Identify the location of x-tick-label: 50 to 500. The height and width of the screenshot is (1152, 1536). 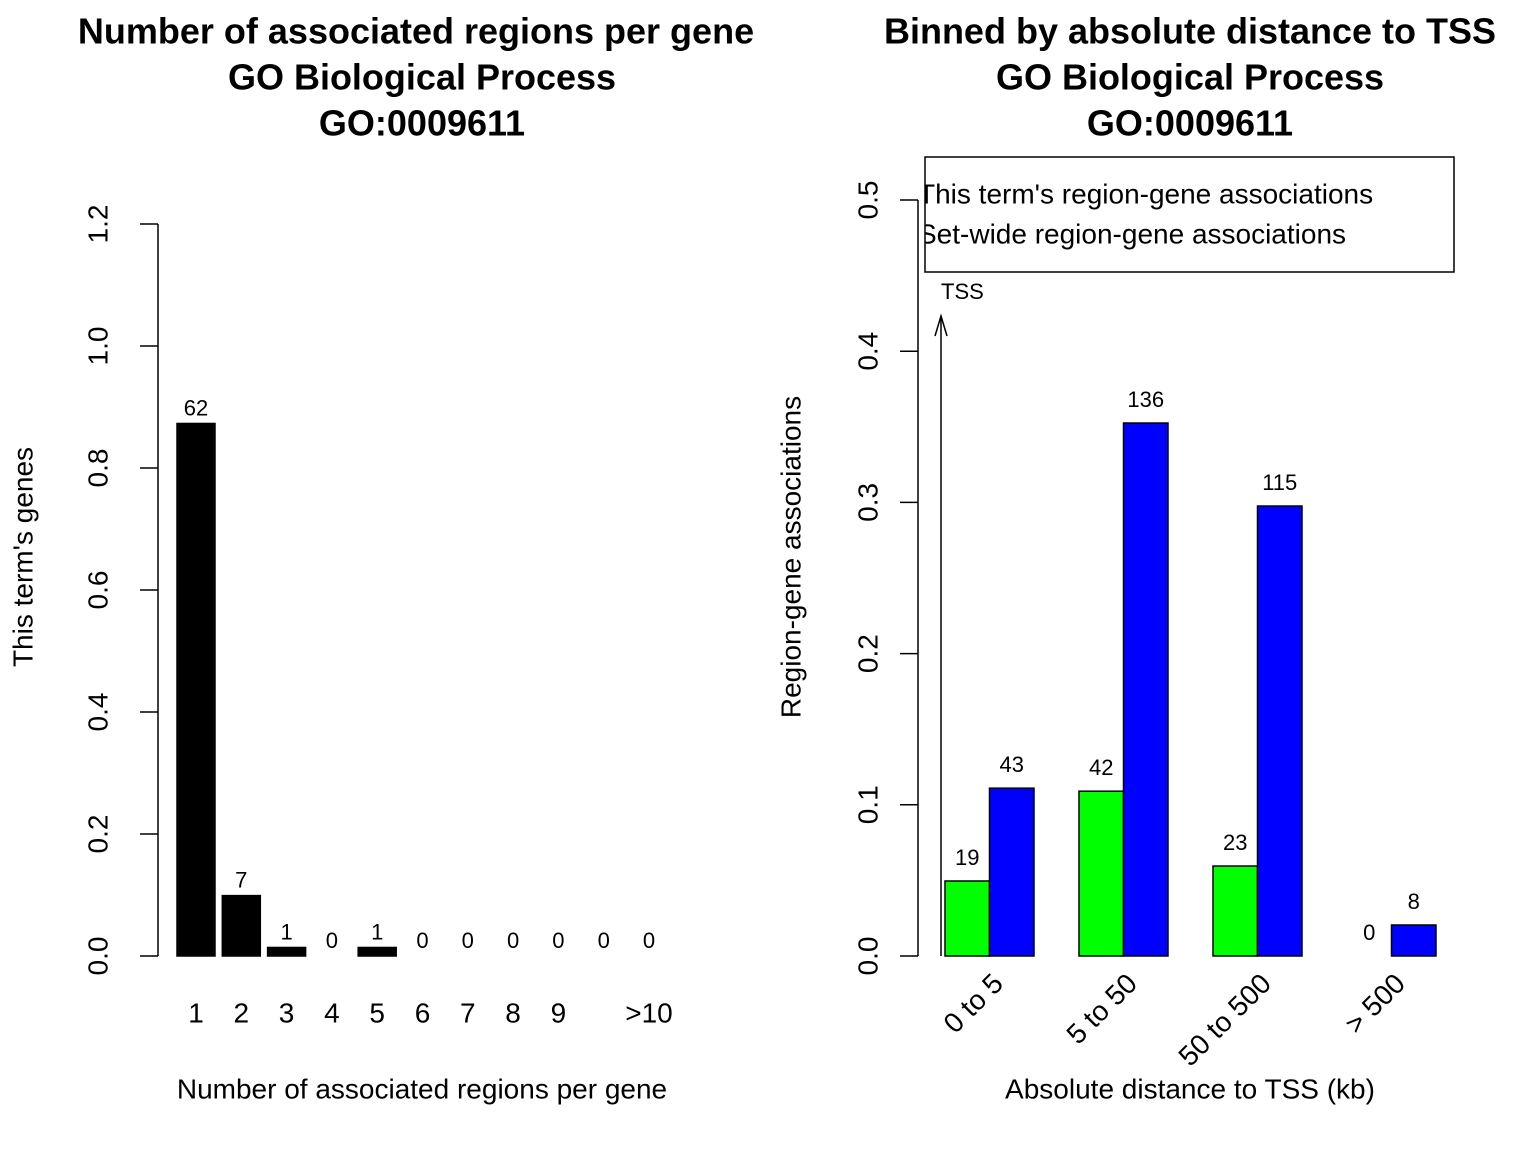
(1224, 1020).